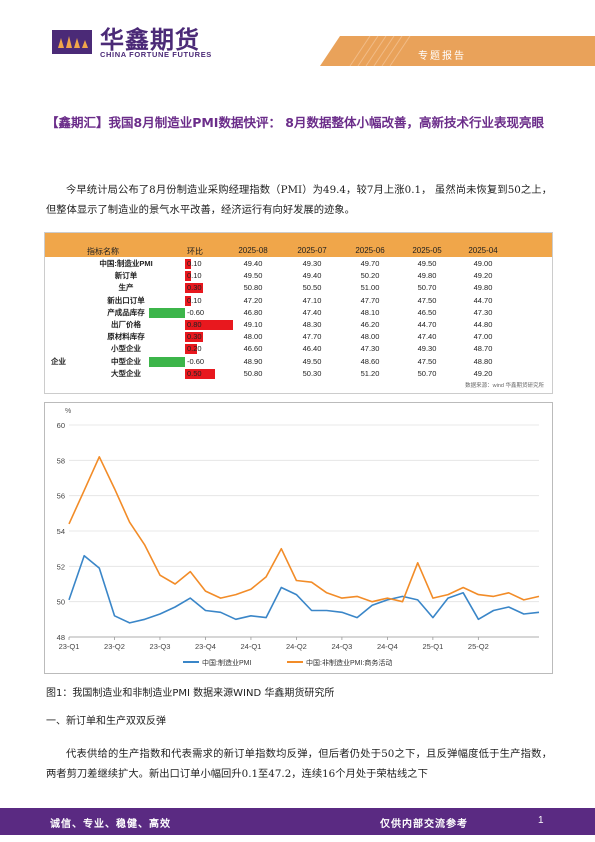 The image size is (595, 842). Describe the element at coordinates (126, 373) in the screenshot. I see `row-name: 大型企业` at that location.